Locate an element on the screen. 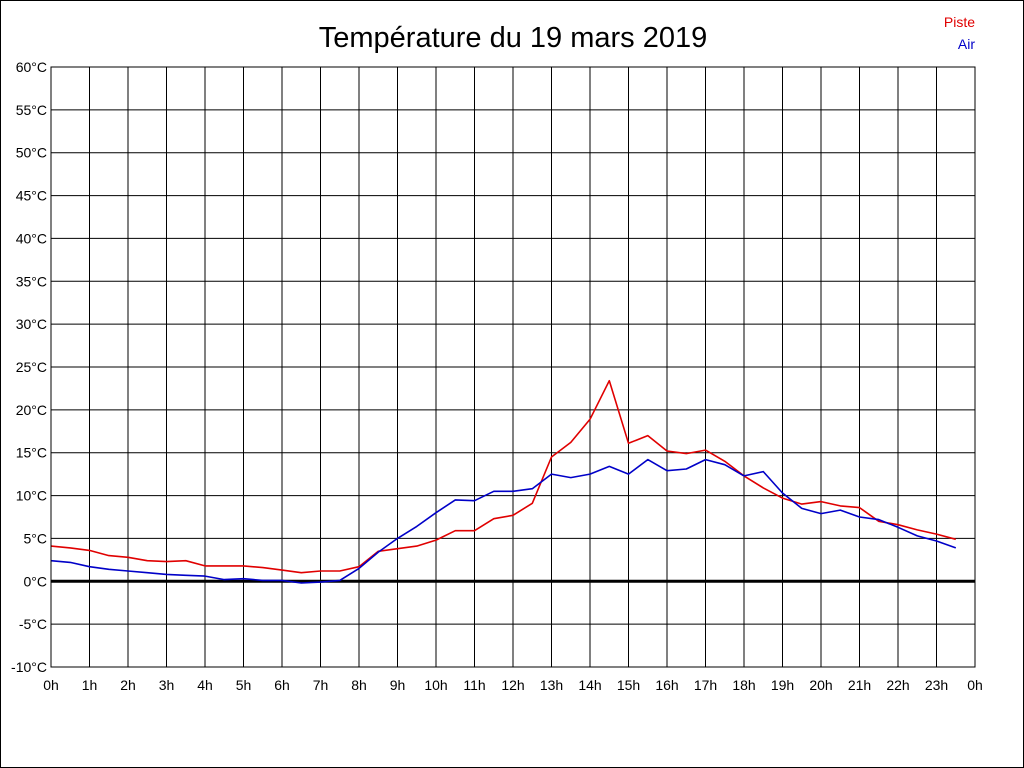 The image size is (1024, 768). y-tick-label: 15°C is located at coordinates (31, 453).